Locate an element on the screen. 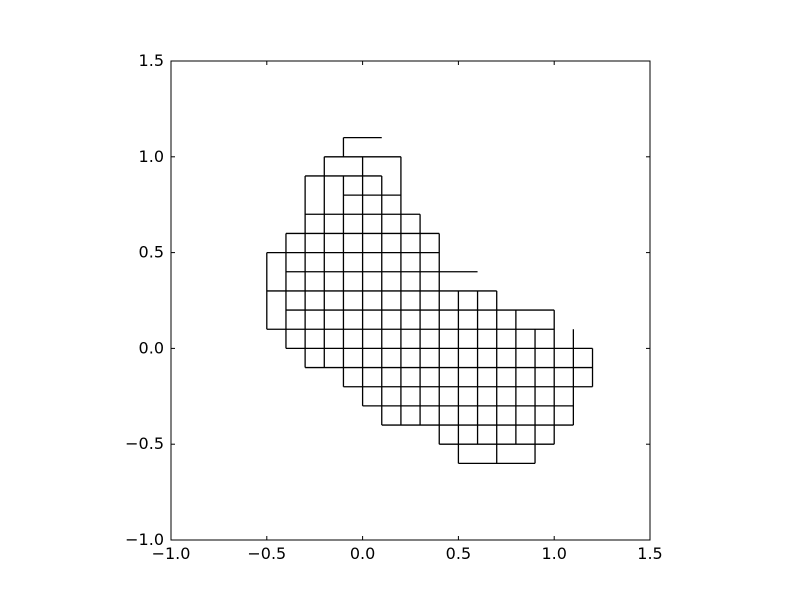 Image resolution: width=800 pixels, height=600 pixels. x-tick-label: 0.0 is located at coordinates (362, 553).